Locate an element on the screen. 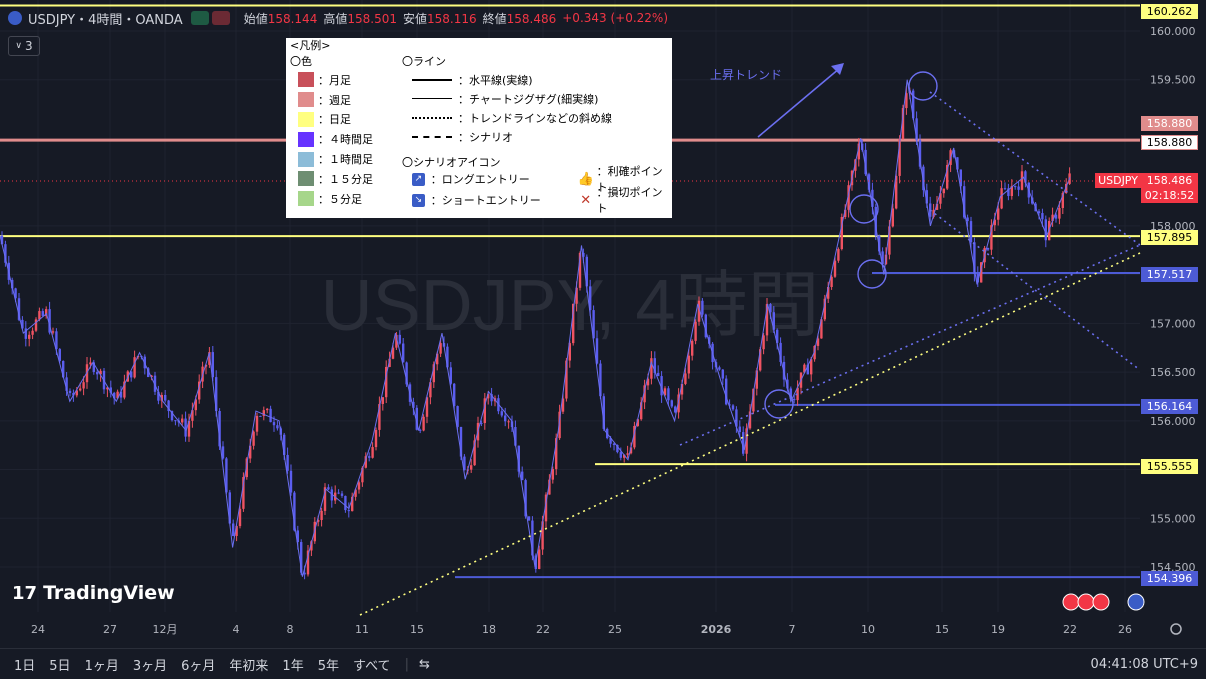 This screenshot has width=1206, height=679. timeframe-button: 3ヶ月 is located at coordinates (150, 666).